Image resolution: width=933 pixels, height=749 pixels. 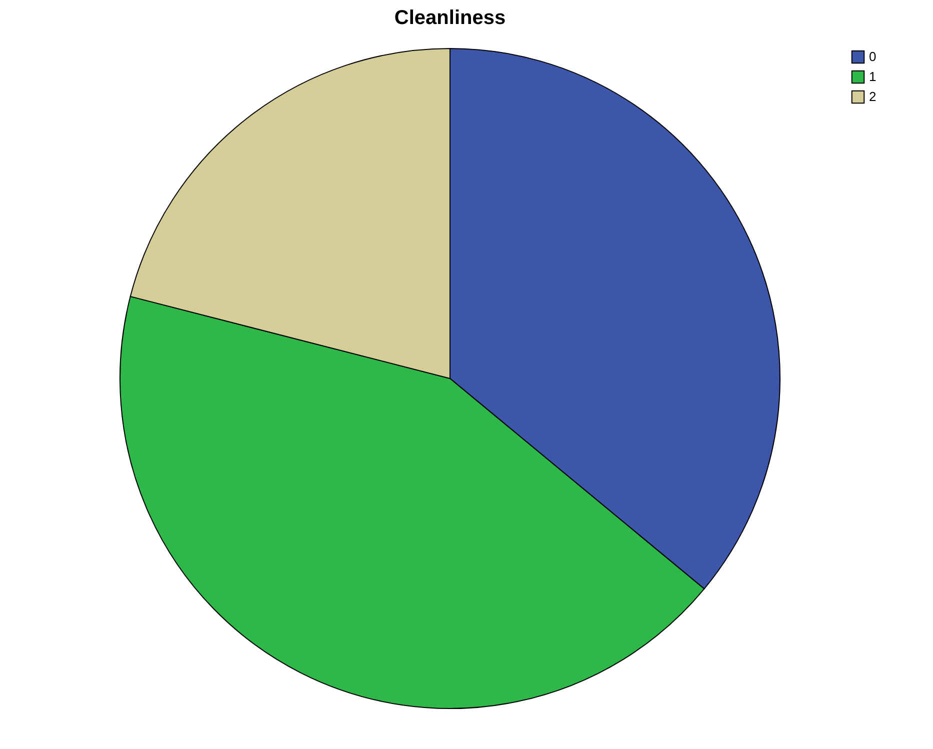 What do you see at coordinates (872, 76) in the screenshot?
I see `legend-label: 1` at bounding box center [872, 76].